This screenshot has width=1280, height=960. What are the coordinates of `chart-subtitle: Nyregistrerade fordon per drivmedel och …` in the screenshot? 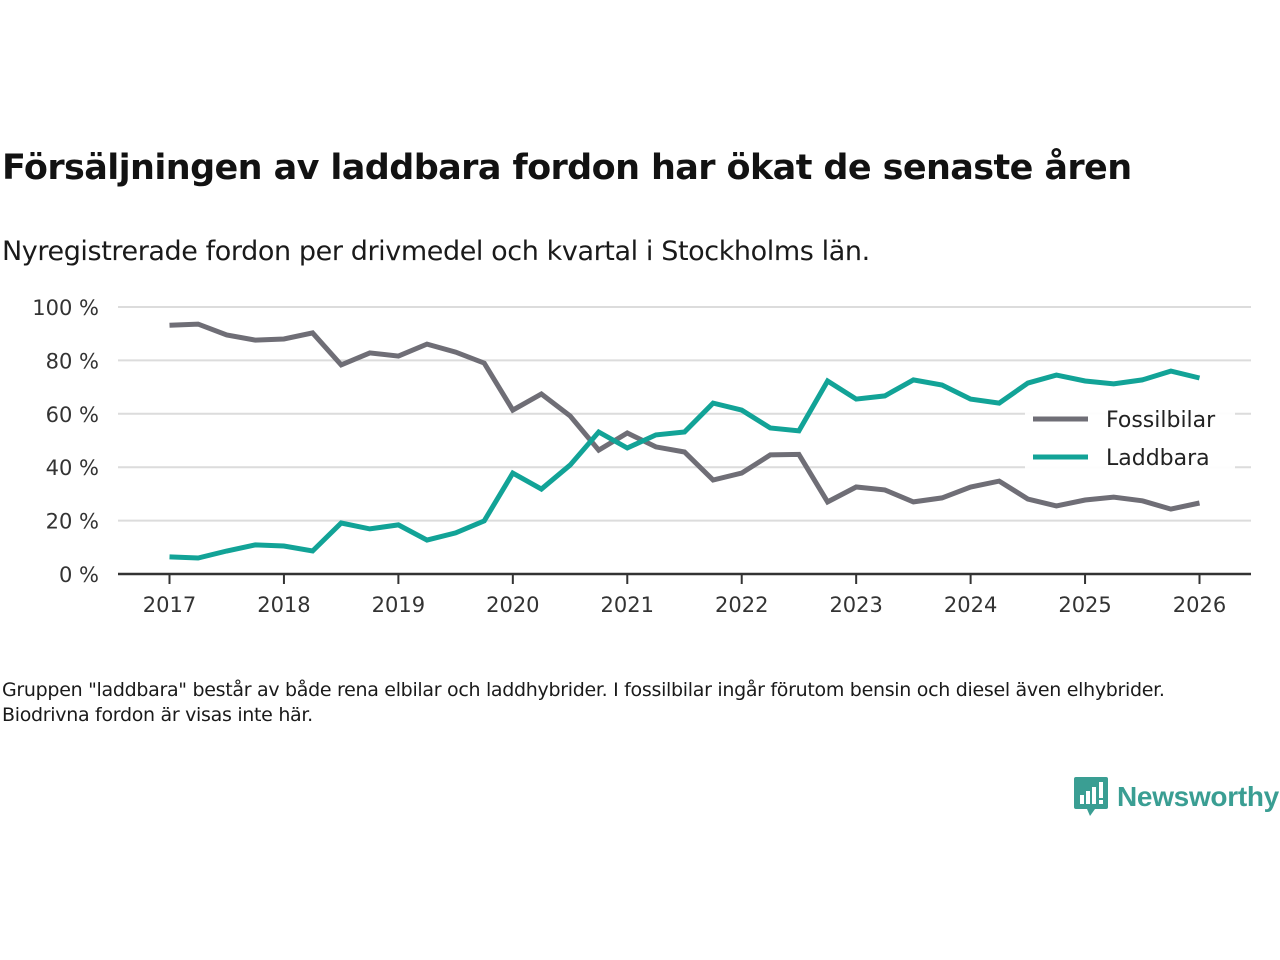 It's located at (436, 251).